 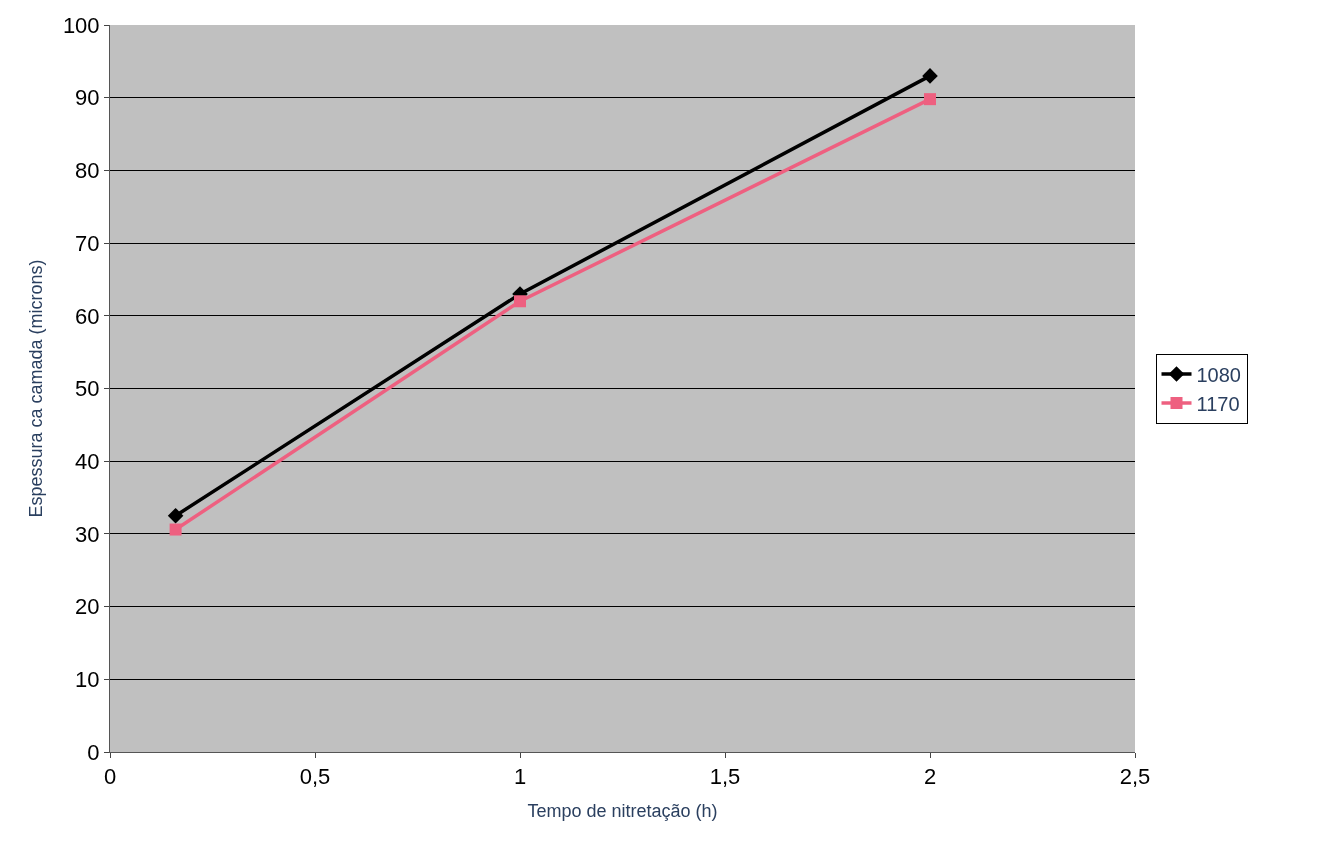 What do you see at coordinates (87, 243) in the screenshot?
I see `y-tick-label: 70` at bounding box center [87, 243].